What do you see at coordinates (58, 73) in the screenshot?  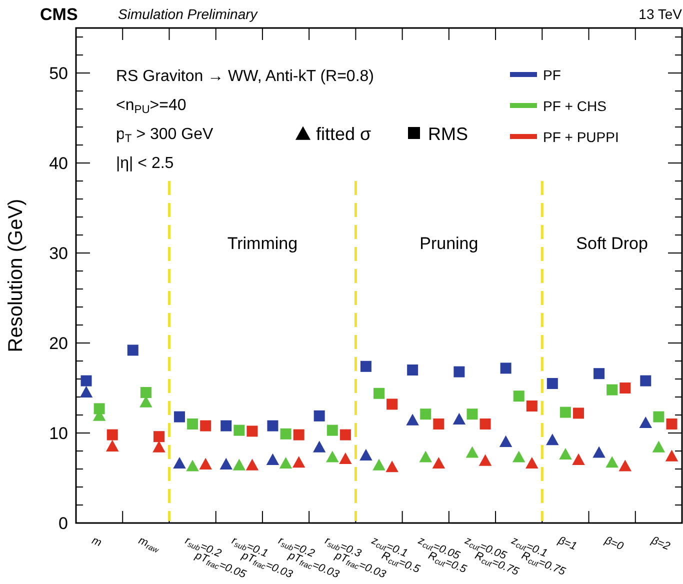 I see `y-tick-label: 50` at bounding box center [58, 73].